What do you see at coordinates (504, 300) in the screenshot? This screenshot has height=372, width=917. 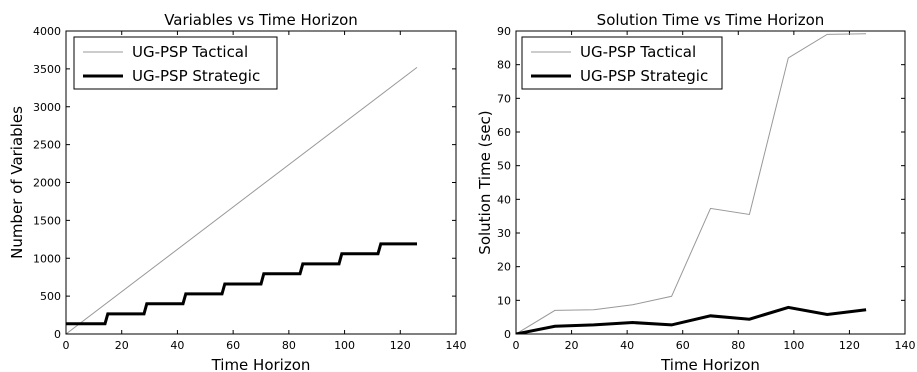 I see `y-tick-label: 10` at bounding box center [504, 300].